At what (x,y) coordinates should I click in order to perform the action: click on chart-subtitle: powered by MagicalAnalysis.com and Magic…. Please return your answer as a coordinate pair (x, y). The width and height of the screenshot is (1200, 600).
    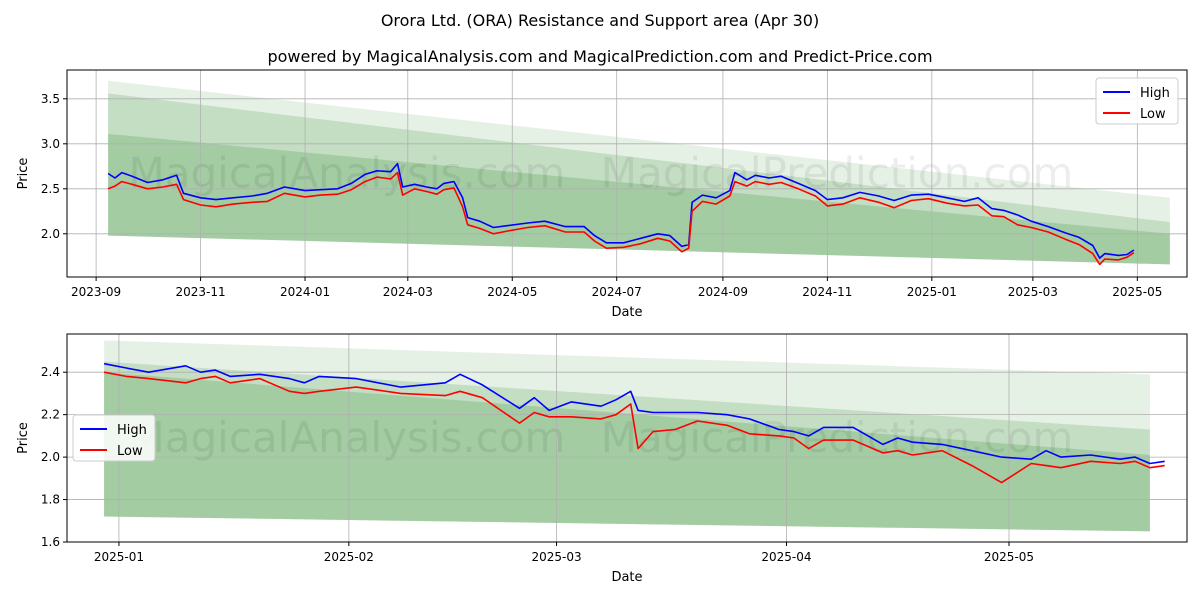
    Looking at the image, I should click on (599, 56).